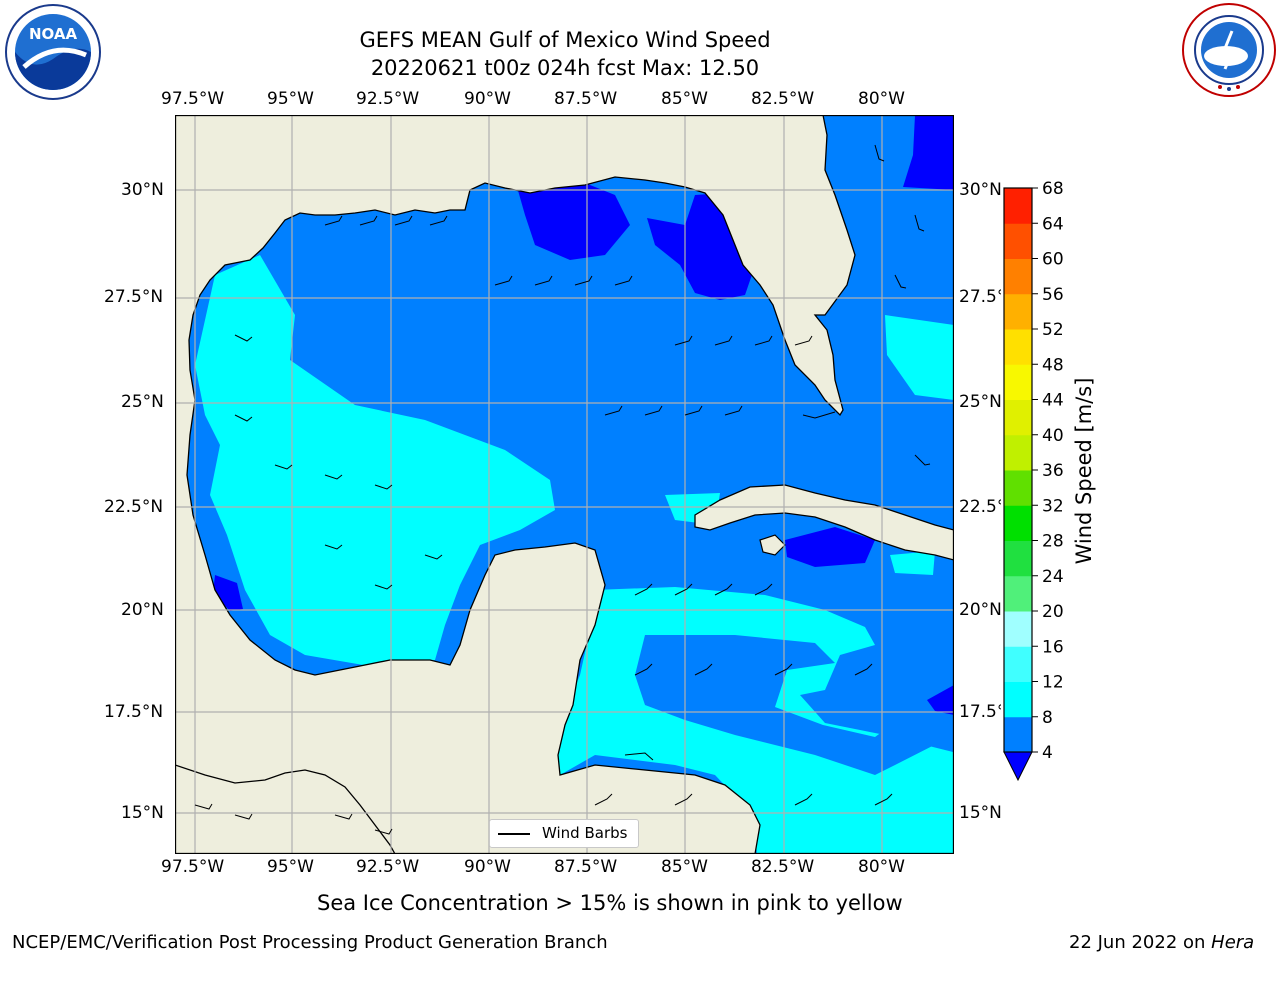 Image resolution: width=1280 pixels, height=990 pixels. Describe the element at coordinates (980, 190) in the screenshot. I see `lat-tick-right: 30°N` at that location.